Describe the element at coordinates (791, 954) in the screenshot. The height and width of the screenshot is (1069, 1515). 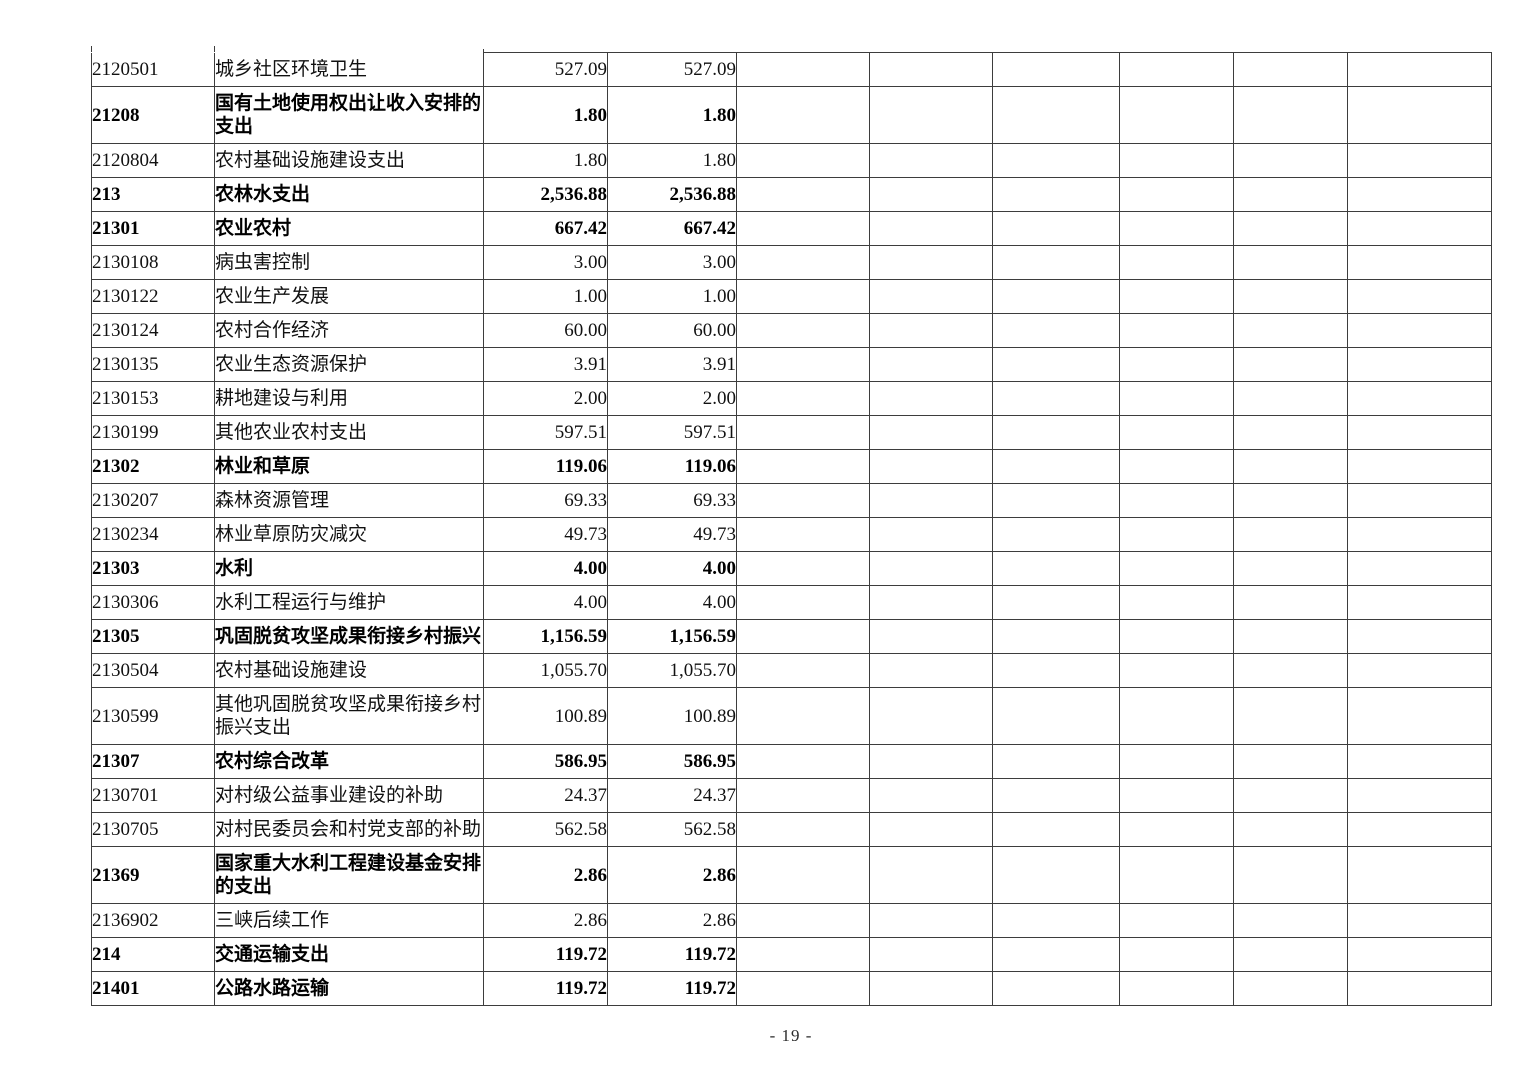
I see `table-row: 214 交通运输支出 119.72 119.72` at that location.